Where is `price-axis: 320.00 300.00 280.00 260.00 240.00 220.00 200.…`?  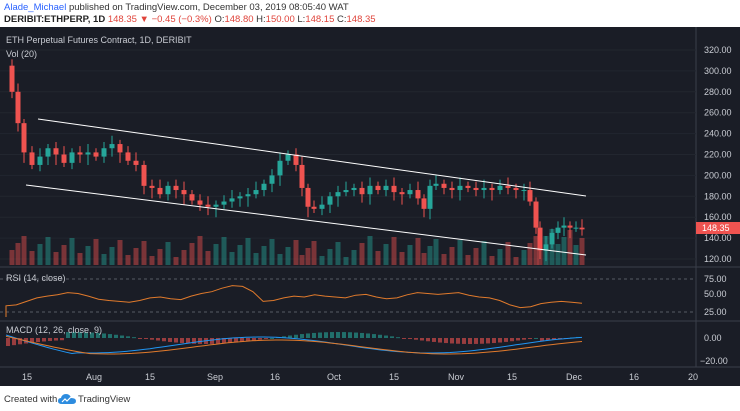 price-axis: 320.00 300.00 280.00 260.00 240.00 220.00 200.… is located at coordinates (718, 154).